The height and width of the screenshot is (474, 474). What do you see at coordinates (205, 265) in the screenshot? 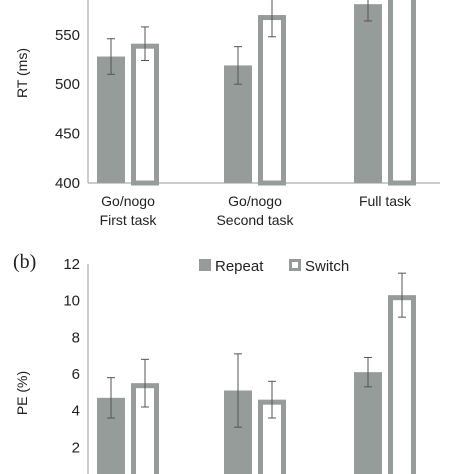
I see `legend-swatch-repeat` at bounding box center [205, 265].